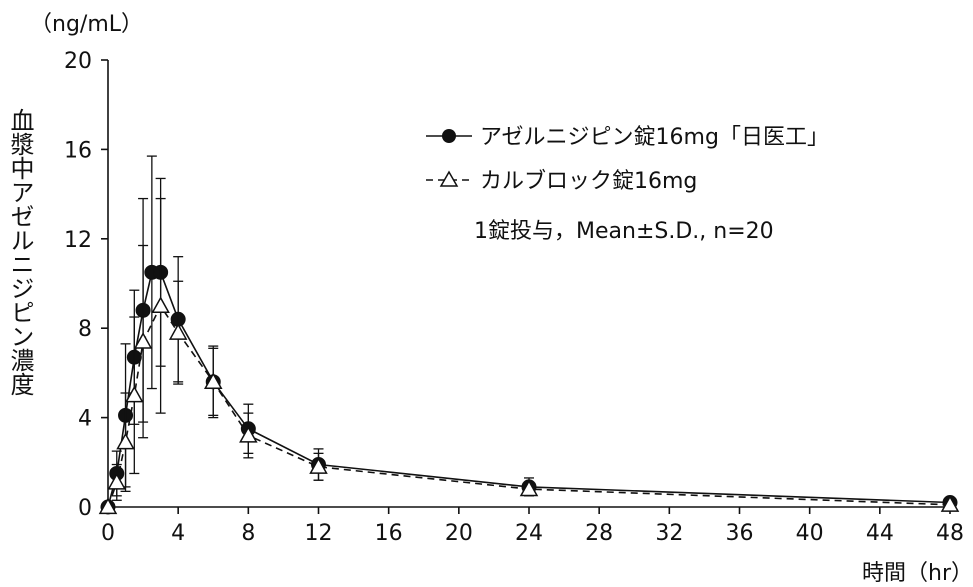 This screenshot has height=587, width=973. Describe the element at coordinates (108, 533) in the screenshot. I see `x-tick-label: 0` at that location.